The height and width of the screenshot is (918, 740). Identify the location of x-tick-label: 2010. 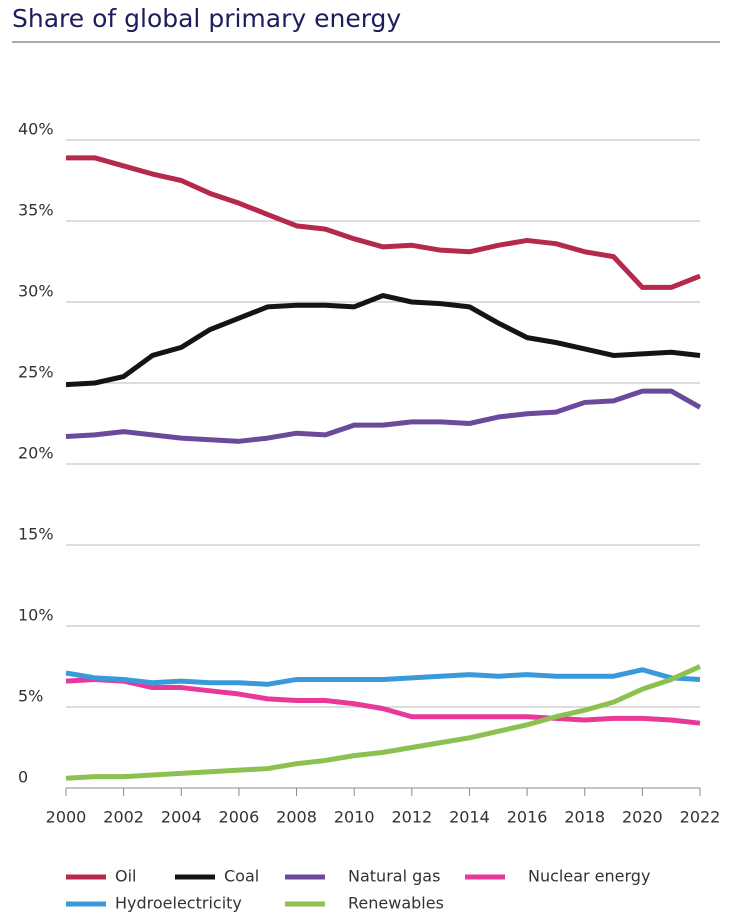
(354, 817).